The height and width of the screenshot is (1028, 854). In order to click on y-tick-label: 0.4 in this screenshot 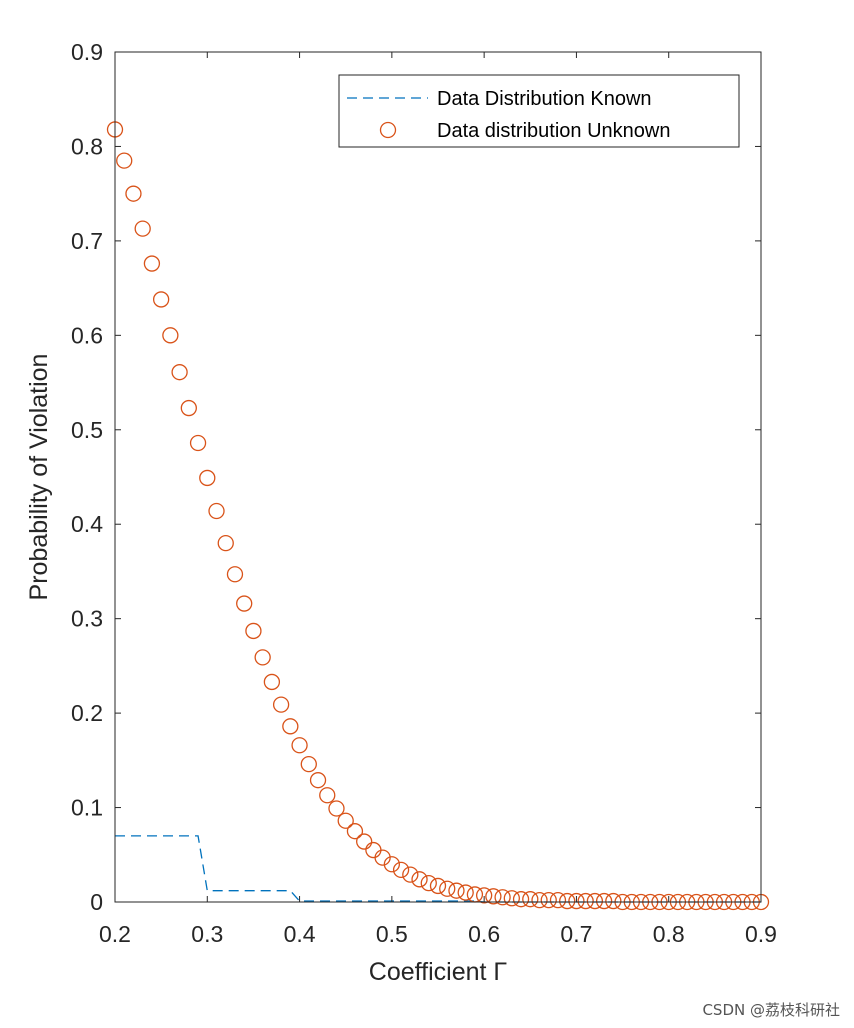, I will do `click(87, 524)`.